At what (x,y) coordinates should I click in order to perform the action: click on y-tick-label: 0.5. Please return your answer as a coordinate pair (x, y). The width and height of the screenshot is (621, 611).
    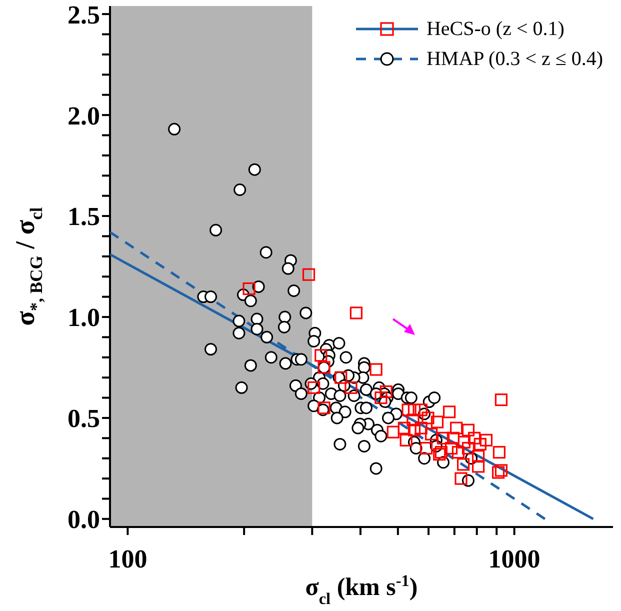
    Looking at the image, I should click on (84, 419).